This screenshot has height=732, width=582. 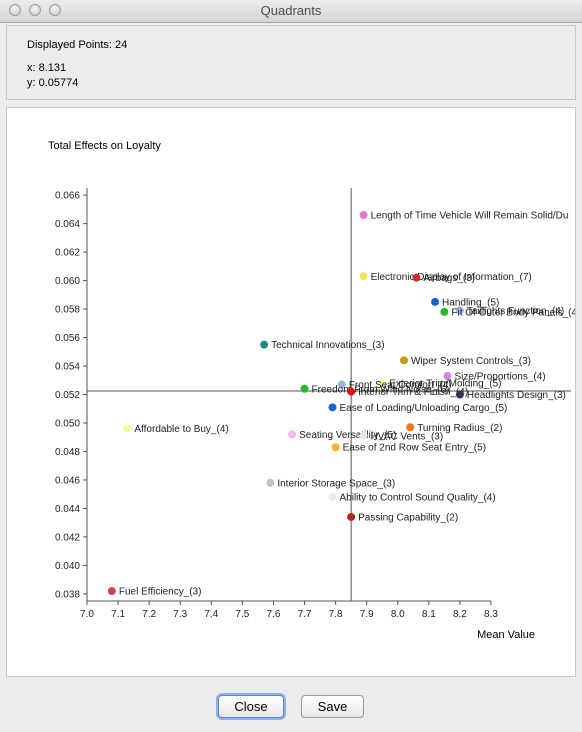 What do you see at coordinates (291, 62) in the screenshot?
I see `info-panel: Displayed Points: 24 x: 8.131 y: 0.05774` at bounding box center [291, 62].